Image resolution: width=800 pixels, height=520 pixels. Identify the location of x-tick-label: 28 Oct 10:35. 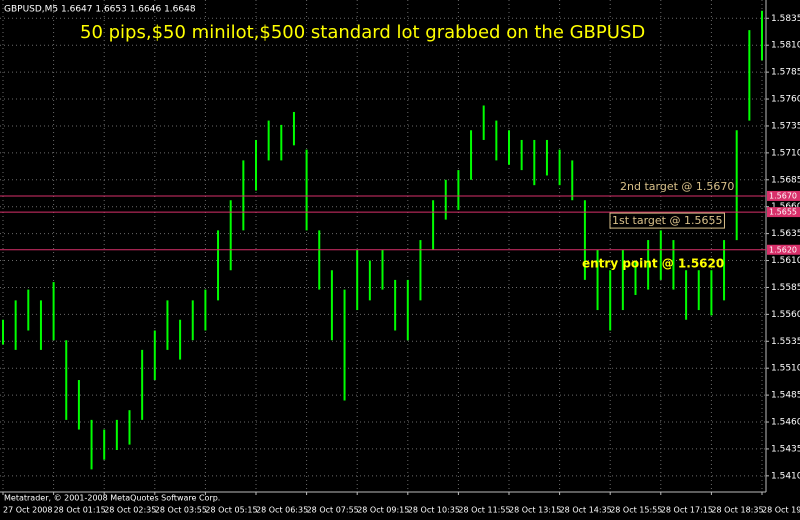
(434, 510).